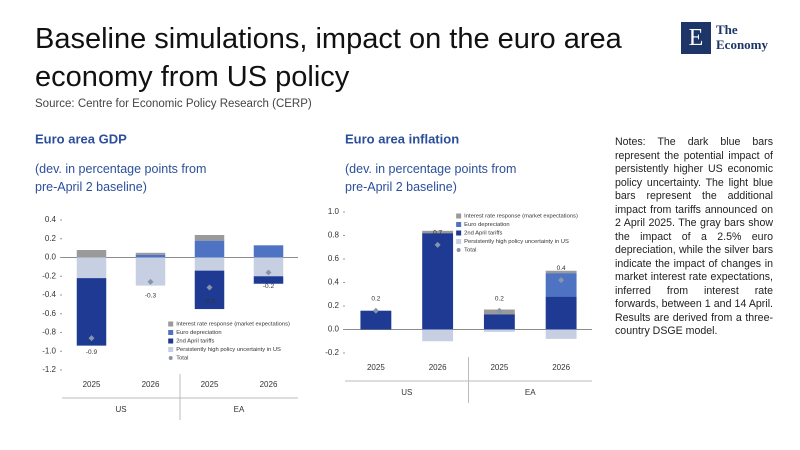 The width and height of the screenshot is (800, 450). I want to click on total-label: 0.4, so click(561, 268).